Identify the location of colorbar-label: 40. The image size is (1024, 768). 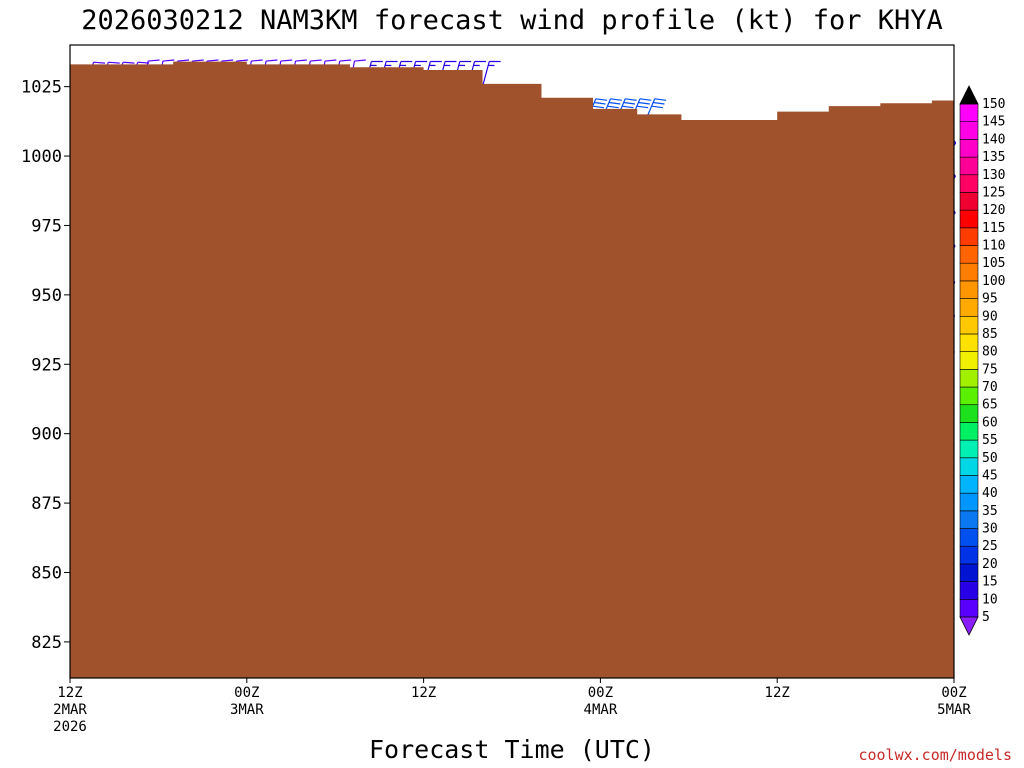
(990, 493).